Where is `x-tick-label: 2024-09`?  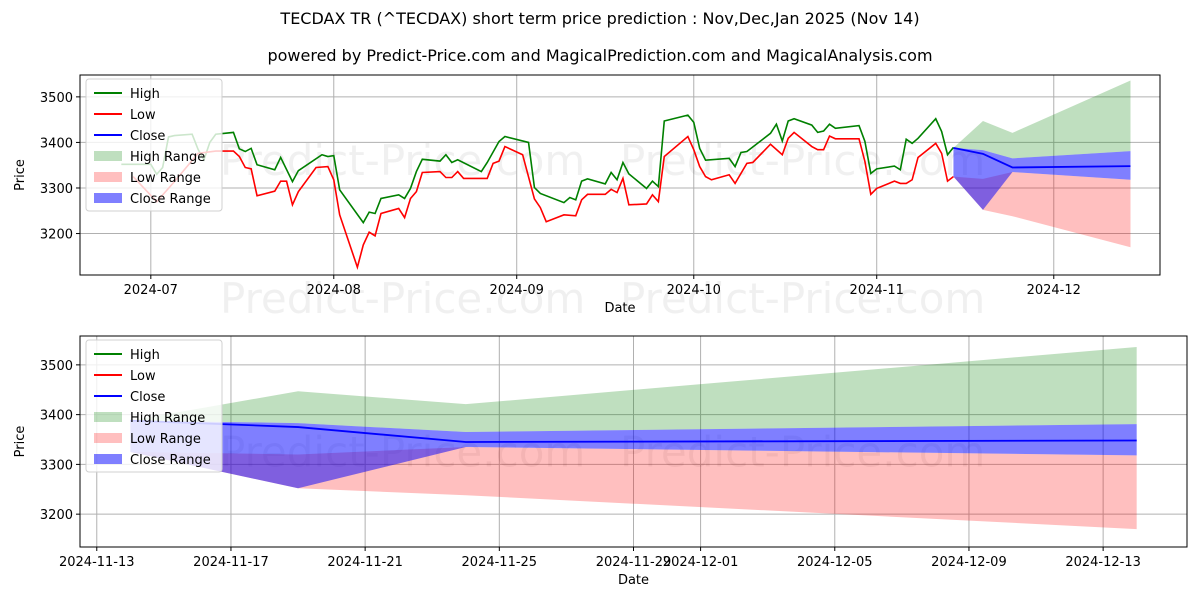
x-tick-label: 2024-09 is located at coordinates (517, 290).